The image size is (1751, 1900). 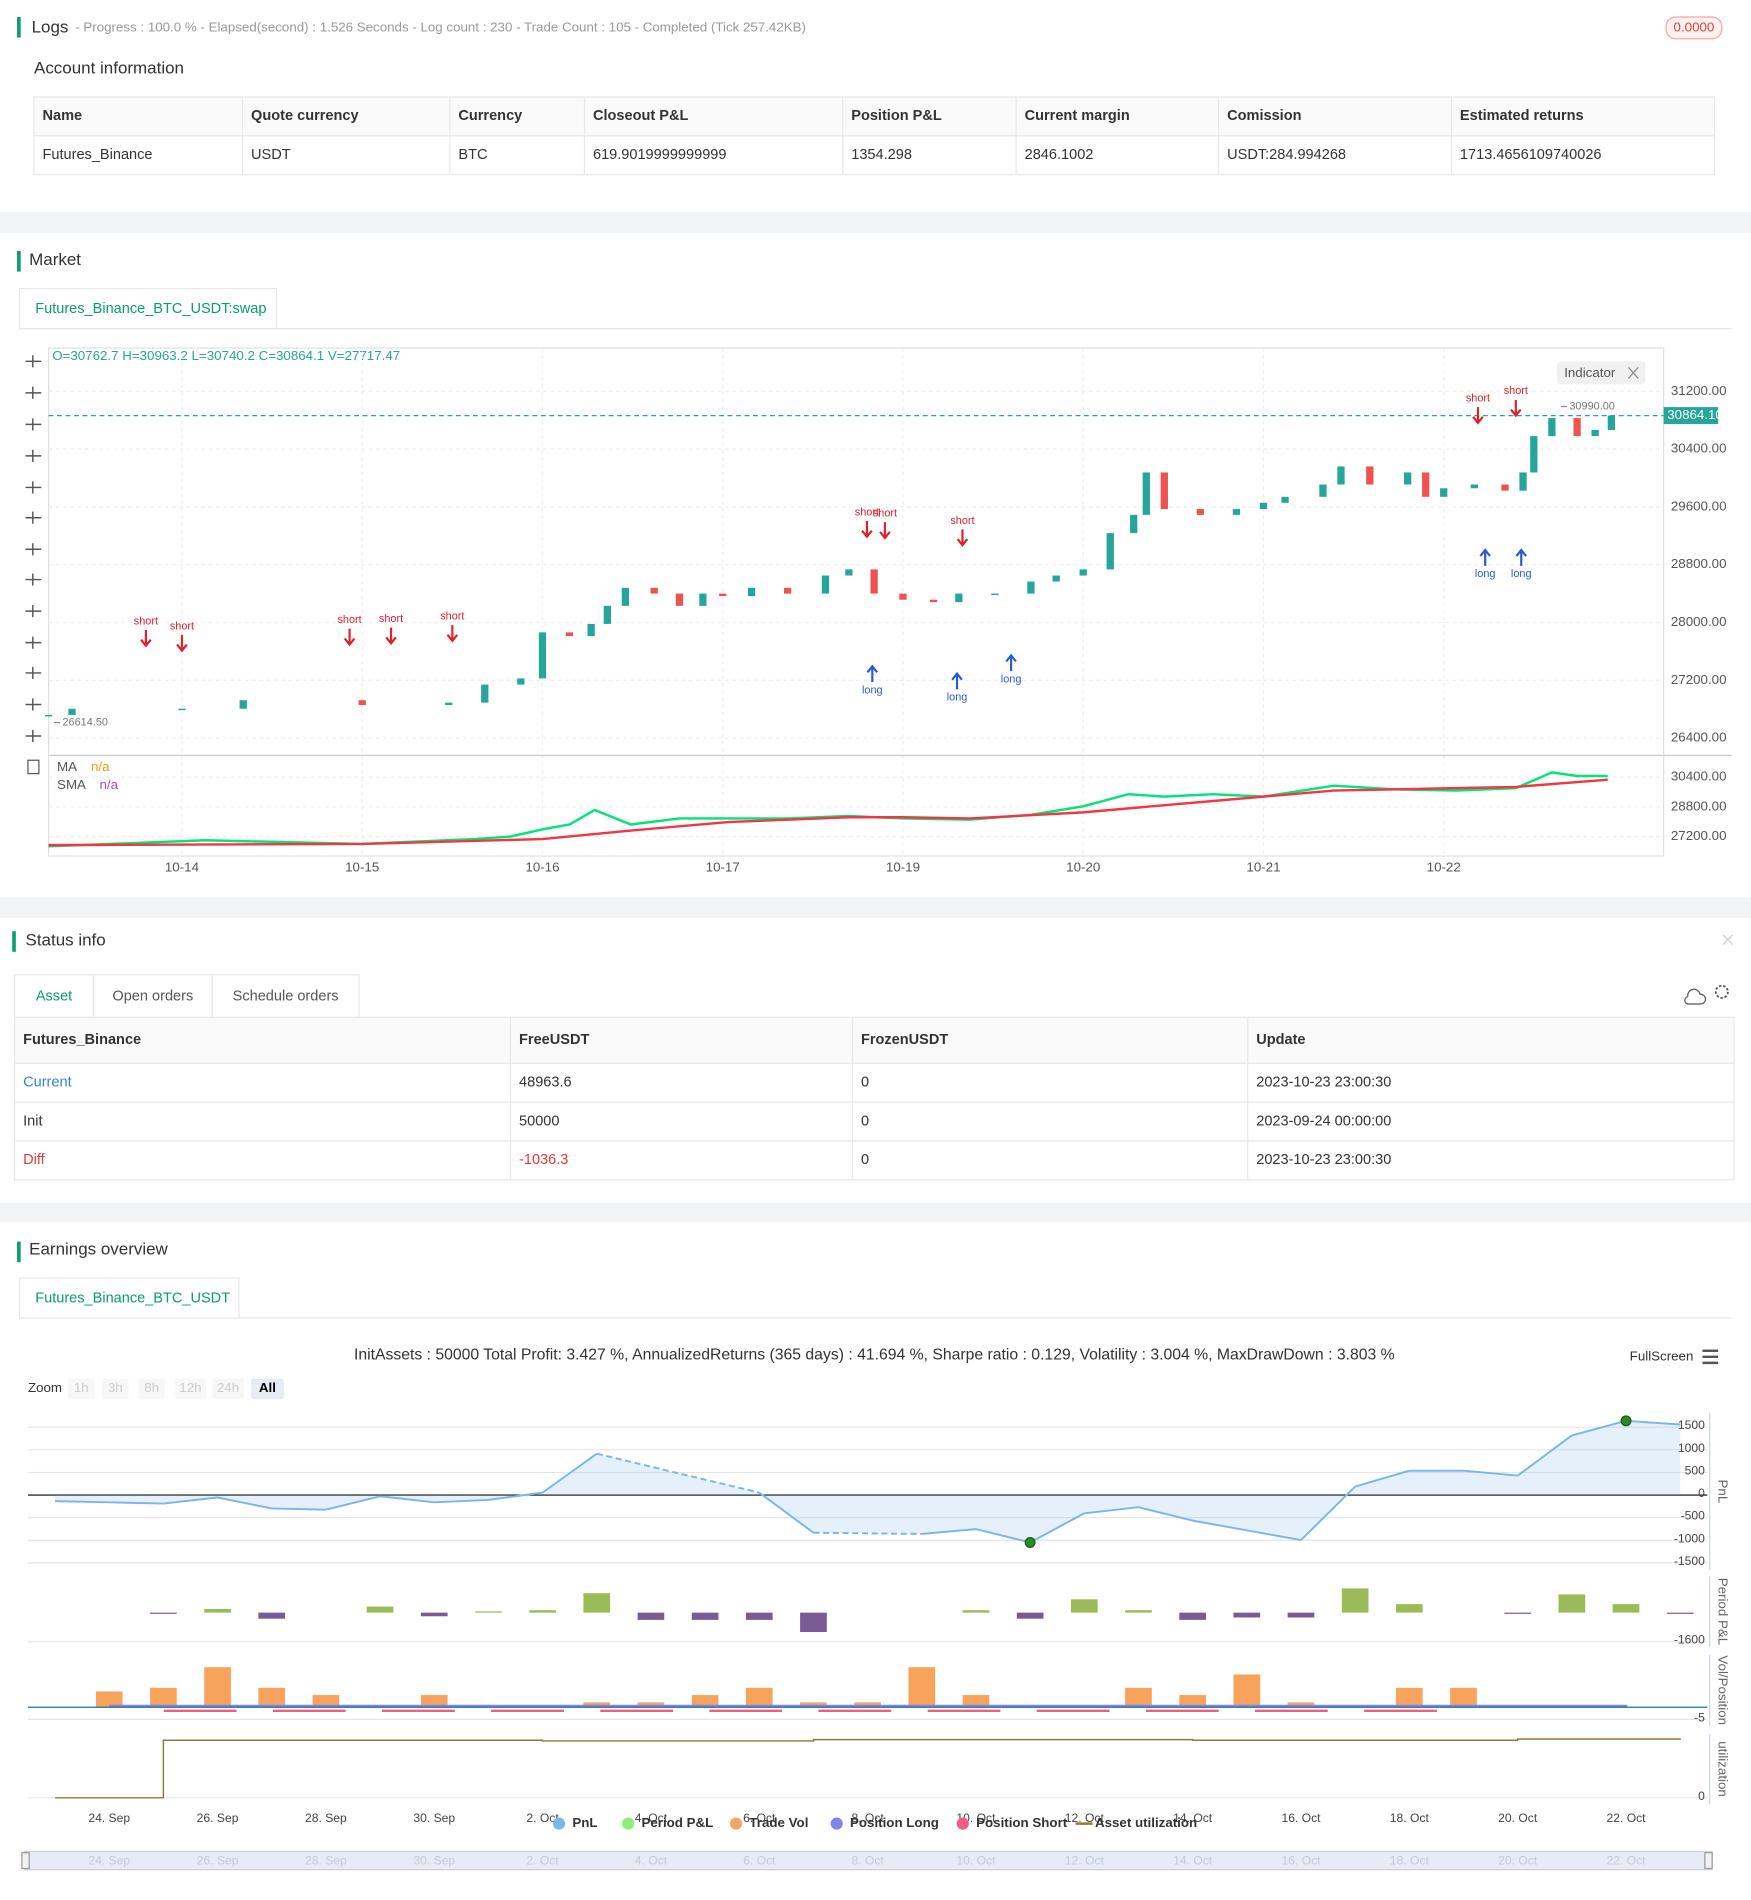 What do you see at coordinates (554, 1040) in the screenshot?
I see `table-header: FreeUSDT` at bounding box center [554, 1040].